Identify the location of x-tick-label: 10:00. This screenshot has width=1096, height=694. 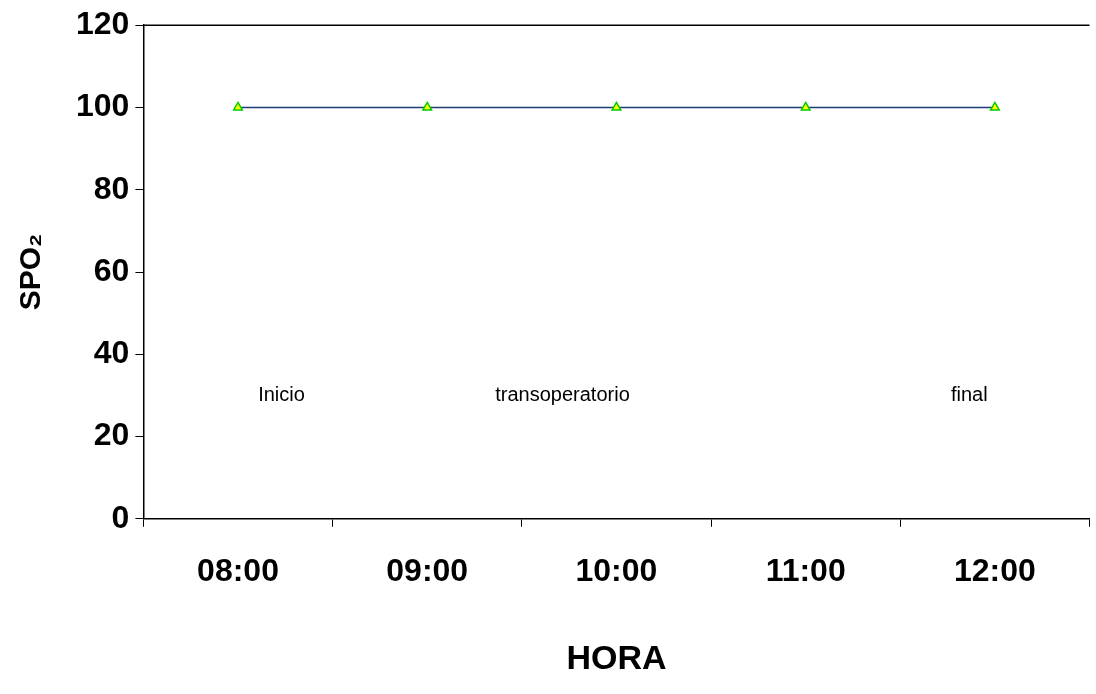
(616, 569).